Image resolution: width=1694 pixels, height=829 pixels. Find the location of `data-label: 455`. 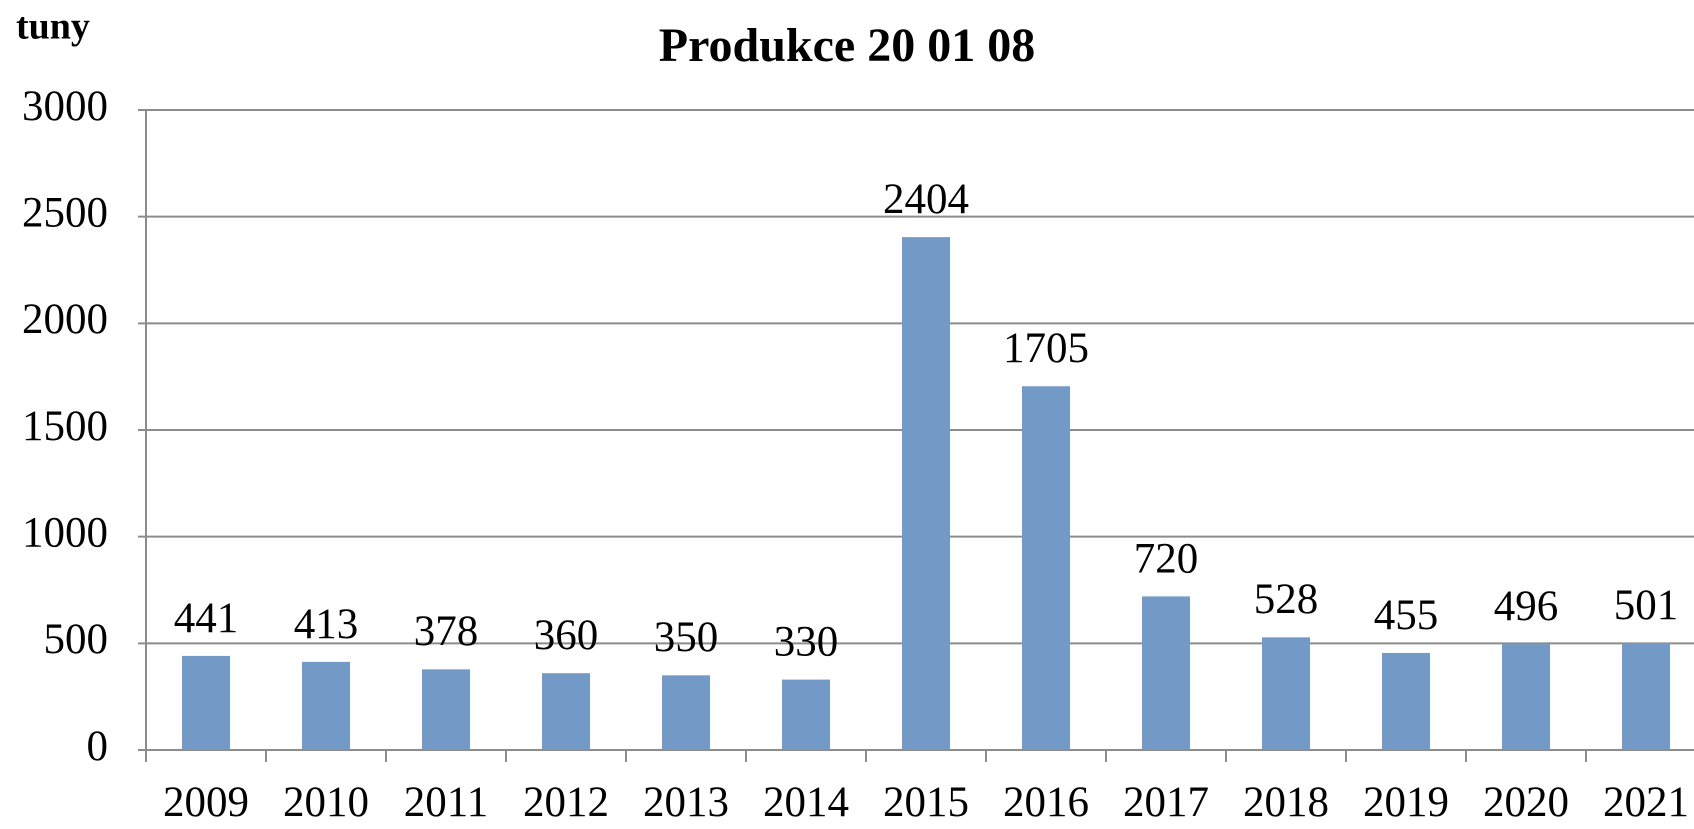

data-label: 455 is located at coordinates (1406, 615).